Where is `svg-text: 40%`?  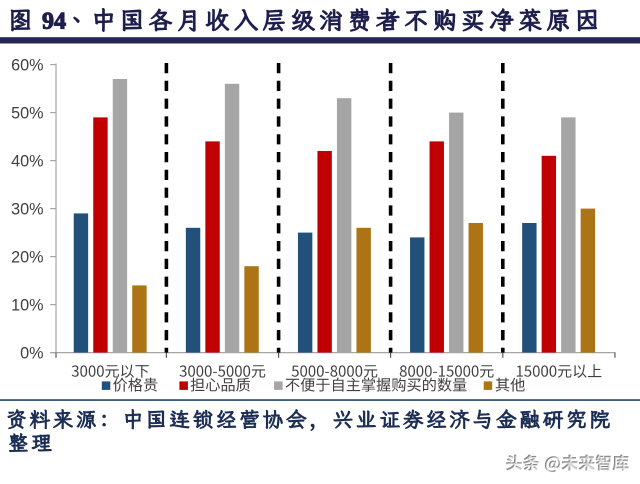
svg-text: 40% is located at coordinates (27, 161).